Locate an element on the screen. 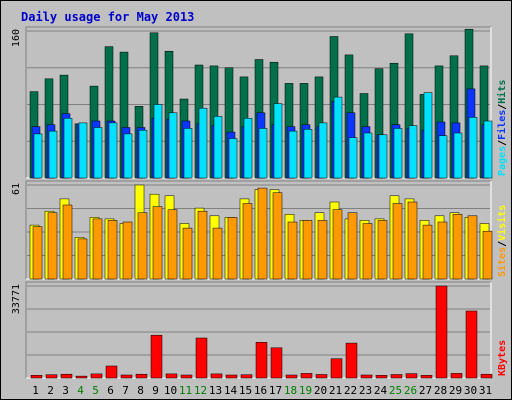 Image resolution: width=512 pixels, height=401 pixels. x-tick-label-day-23: 23 is located at coordinates (365, 390).